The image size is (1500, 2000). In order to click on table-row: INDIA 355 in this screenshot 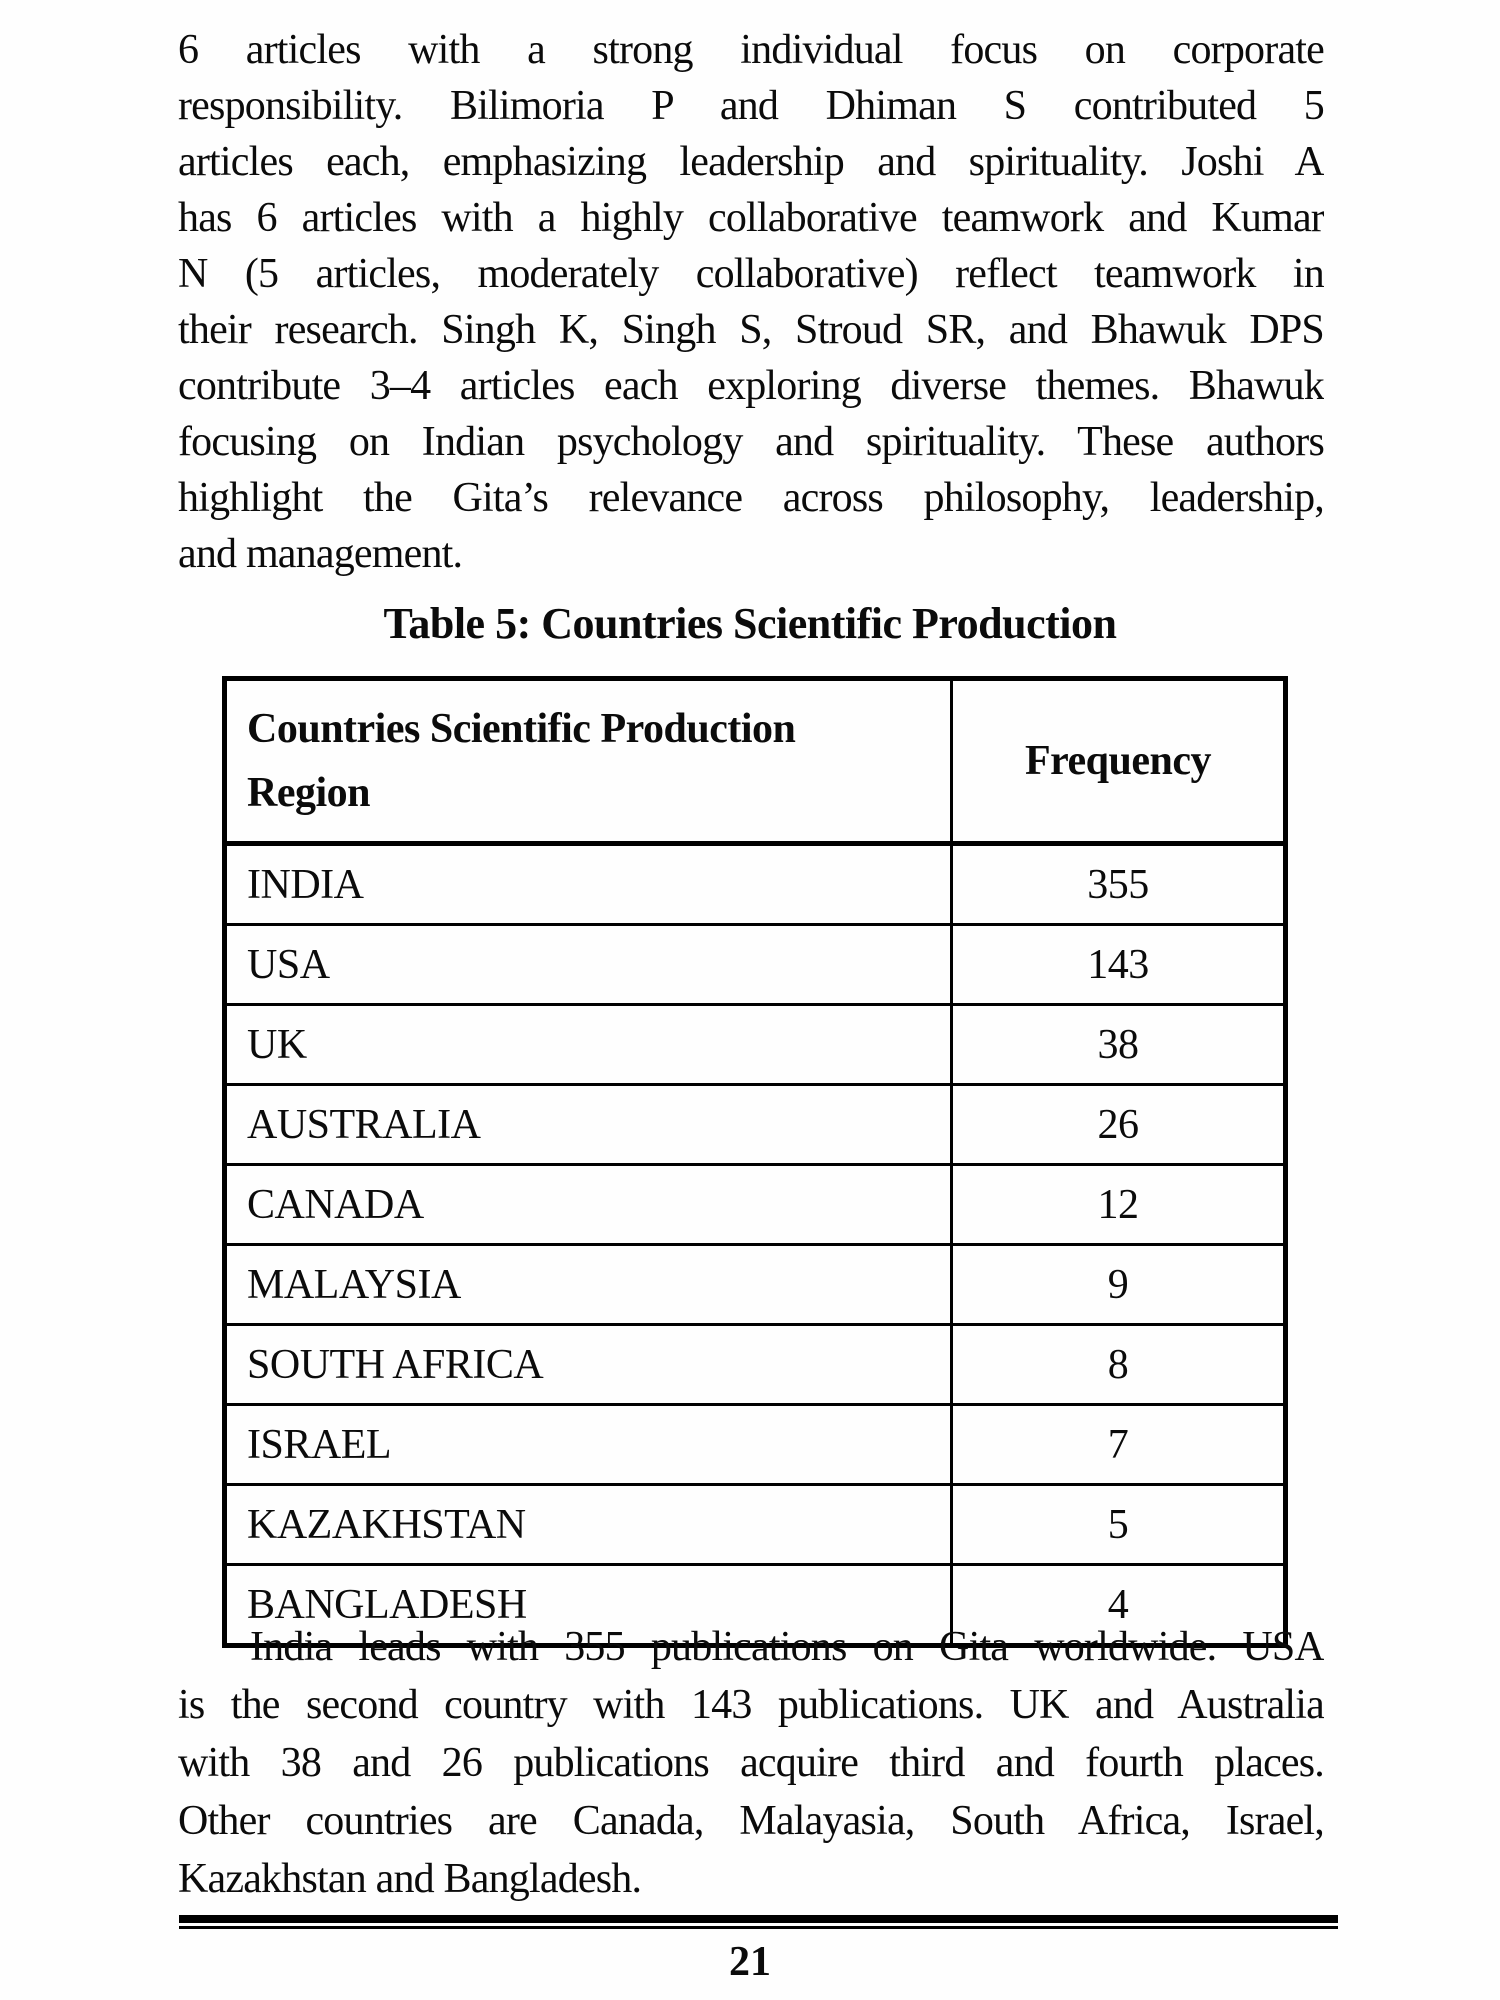, I will do `click(755, 884)`.